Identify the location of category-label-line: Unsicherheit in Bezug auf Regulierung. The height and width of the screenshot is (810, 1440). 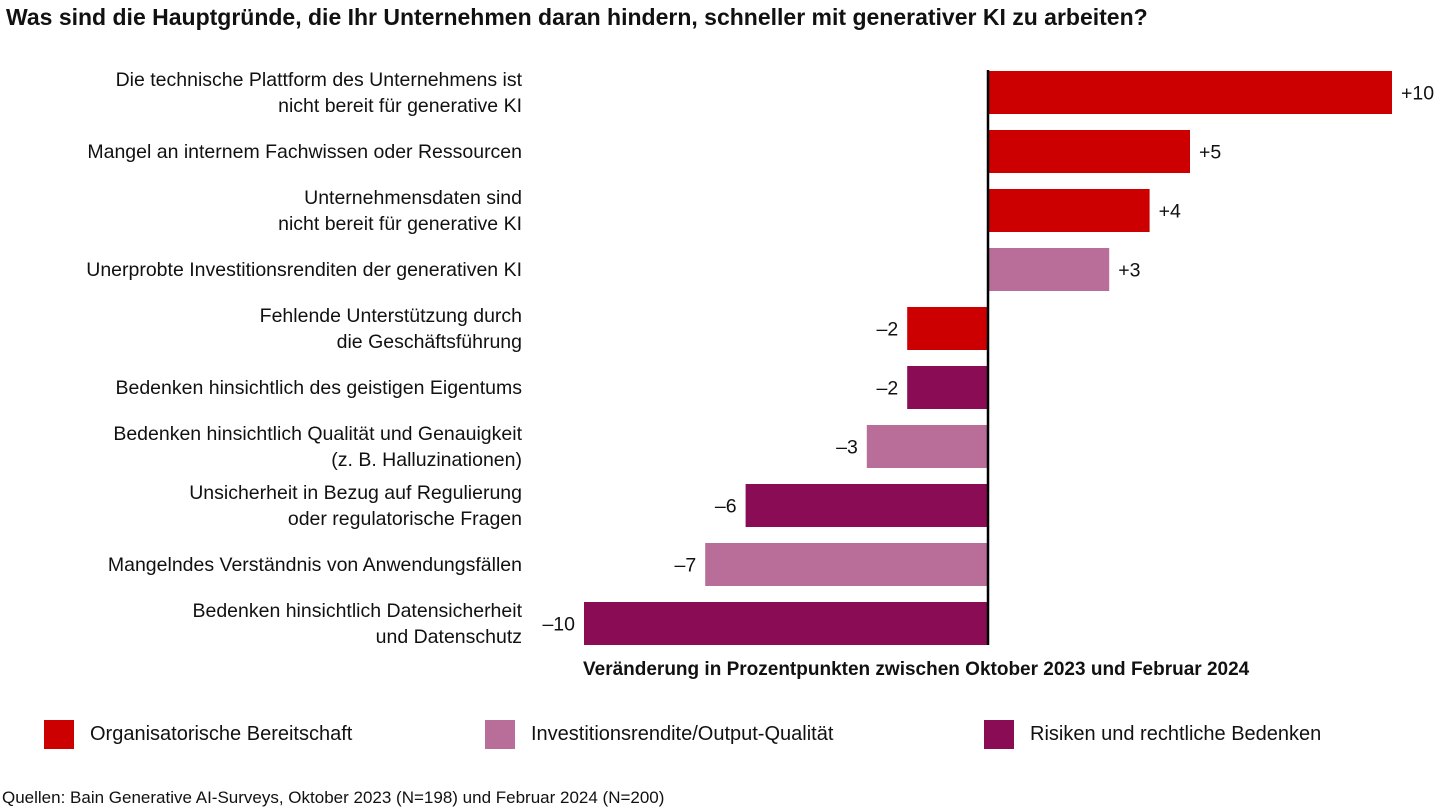
(355, 492).